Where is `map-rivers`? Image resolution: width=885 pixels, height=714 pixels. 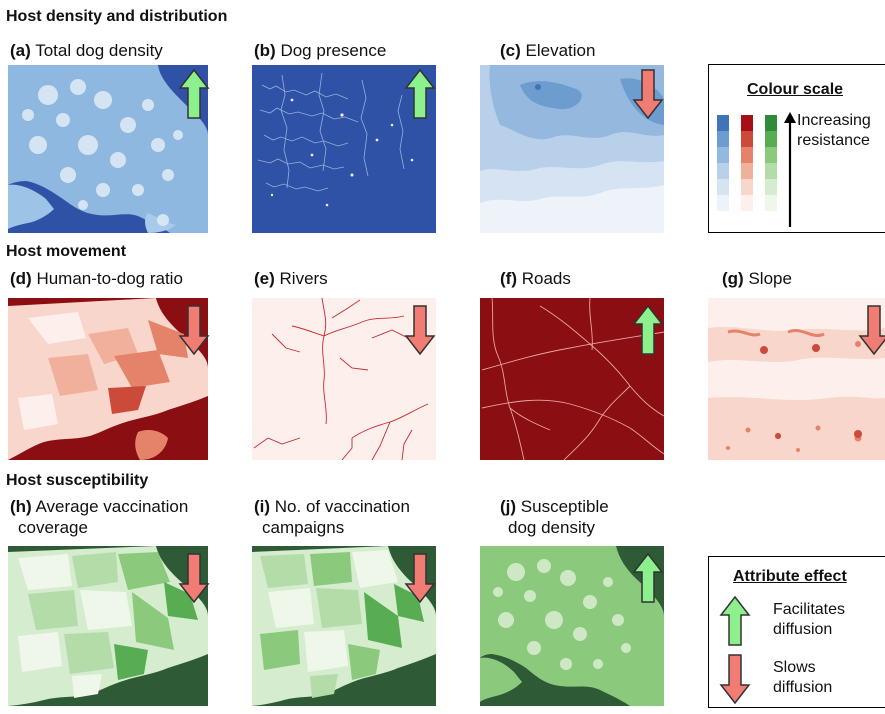
map-rivers is located at coordinates (344, 379).